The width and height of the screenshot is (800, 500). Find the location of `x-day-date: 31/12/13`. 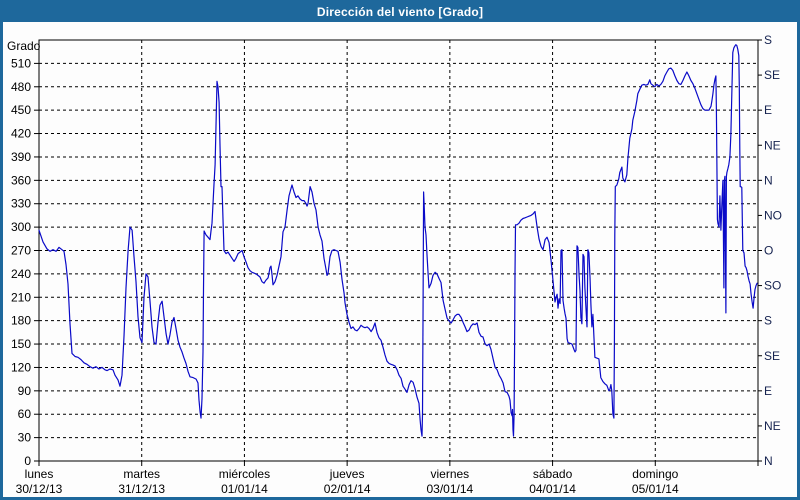

x-day-date: 31/12/13 is located at coordinates (141, 489).